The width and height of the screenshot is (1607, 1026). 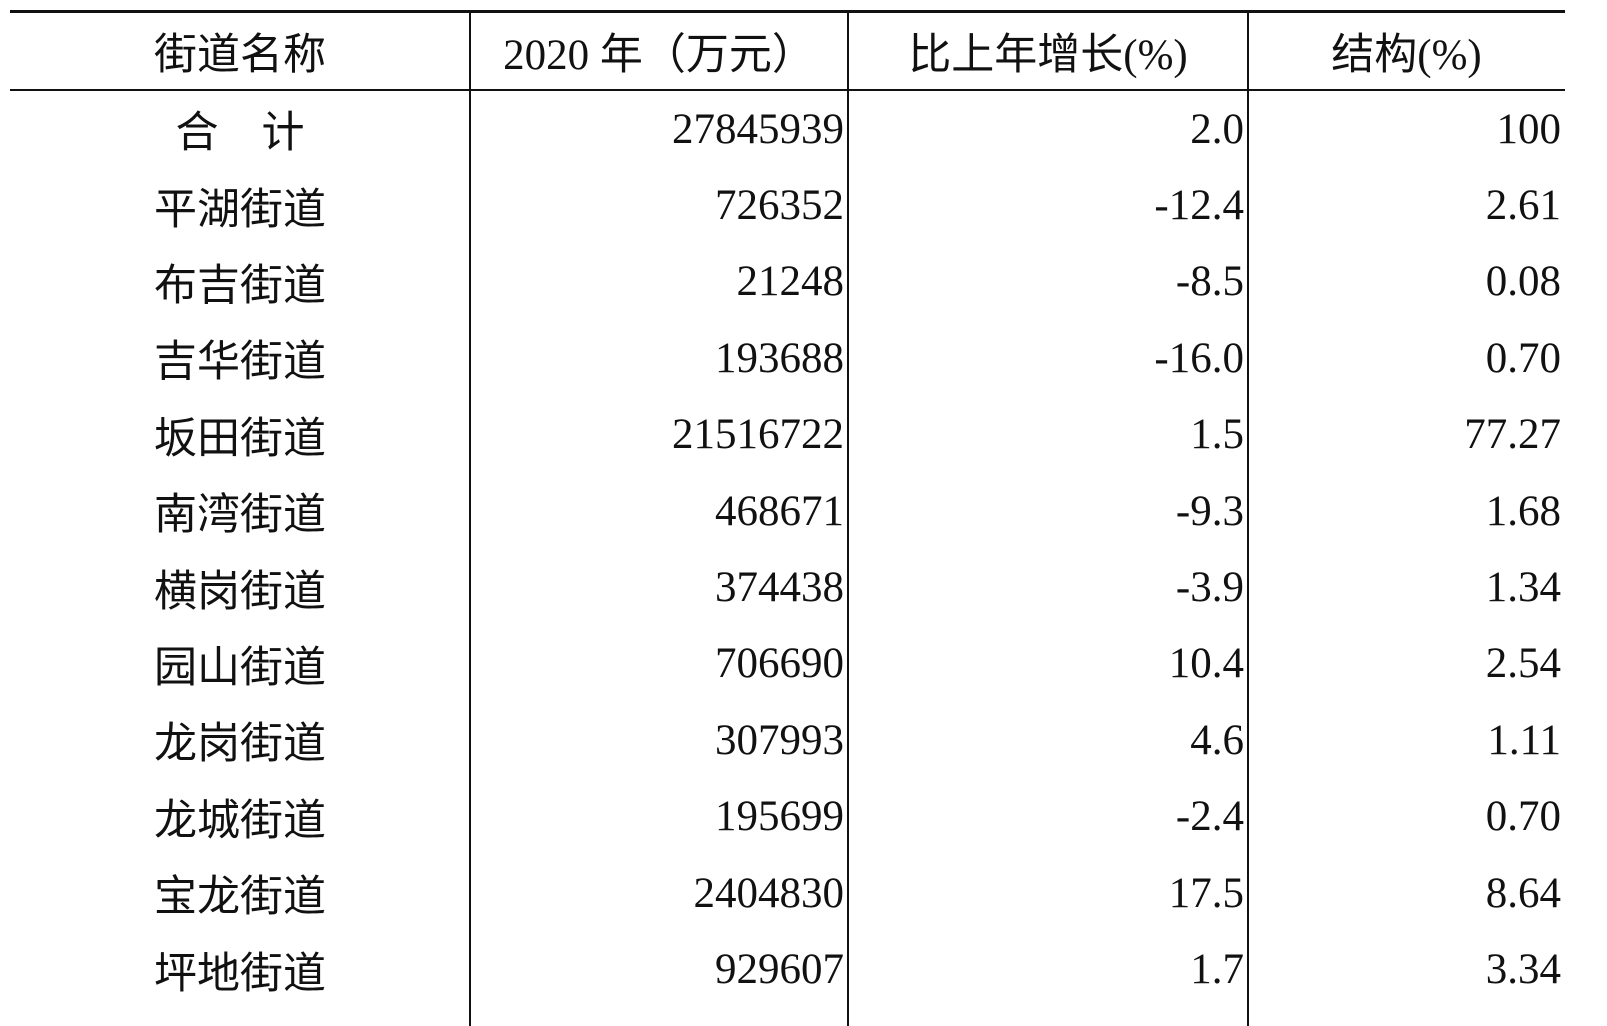 What do you see at coordinates (1209, 817) in the screenshot?
I see `number-cell: -2.4` at bounding box center [1209, 817].